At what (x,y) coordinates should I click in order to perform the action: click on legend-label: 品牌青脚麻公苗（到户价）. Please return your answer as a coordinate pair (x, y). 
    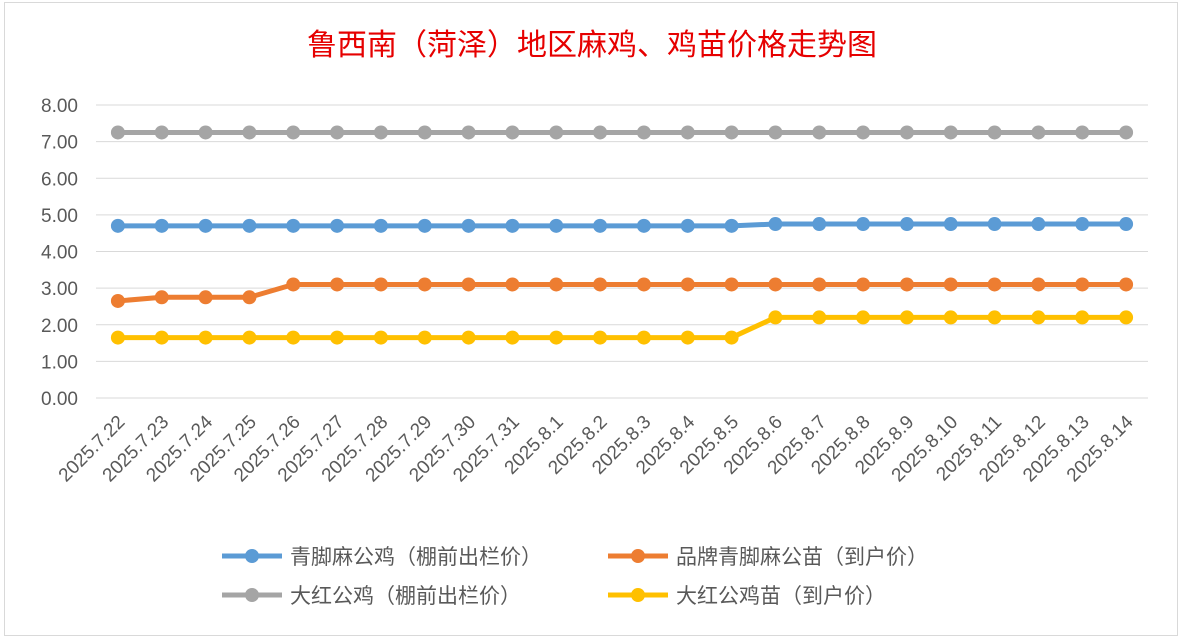
    Looking at the image, I should click on (802, 557).